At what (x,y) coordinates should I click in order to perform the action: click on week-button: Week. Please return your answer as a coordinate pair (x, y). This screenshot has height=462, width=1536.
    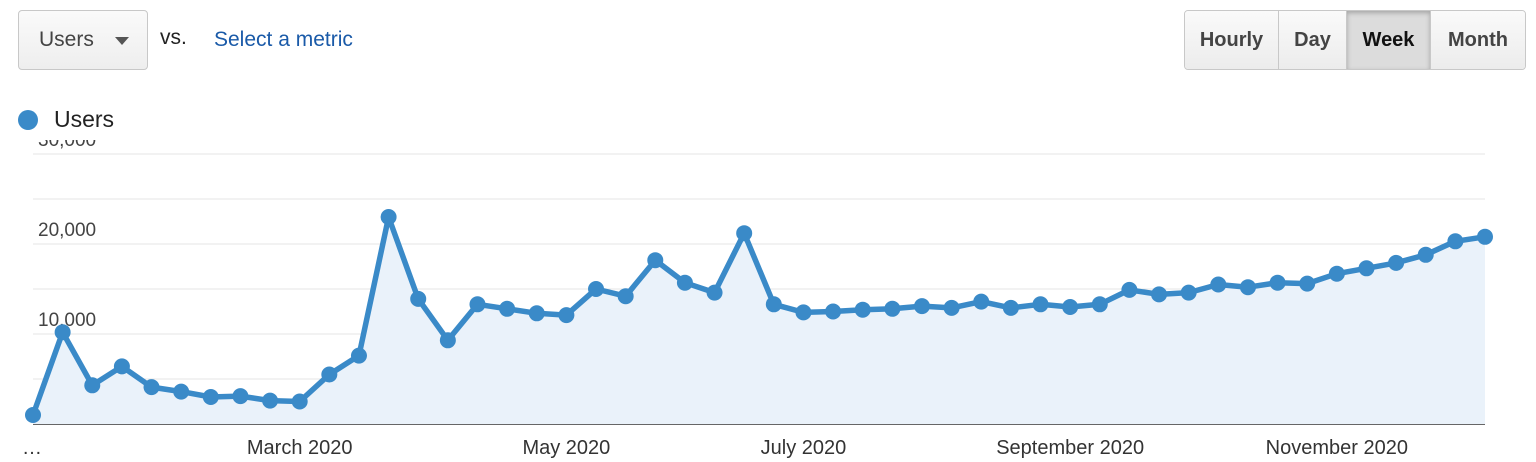
    Looking at the image, I should click on (1389, 40).